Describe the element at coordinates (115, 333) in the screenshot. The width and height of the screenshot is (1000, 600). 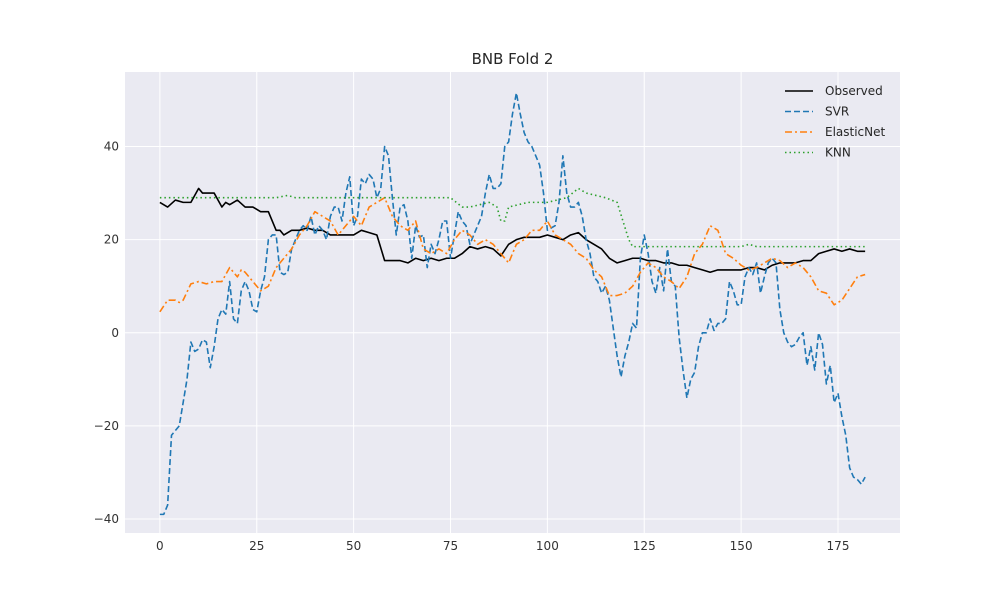
I see `y-tick-label: 0` at that location.